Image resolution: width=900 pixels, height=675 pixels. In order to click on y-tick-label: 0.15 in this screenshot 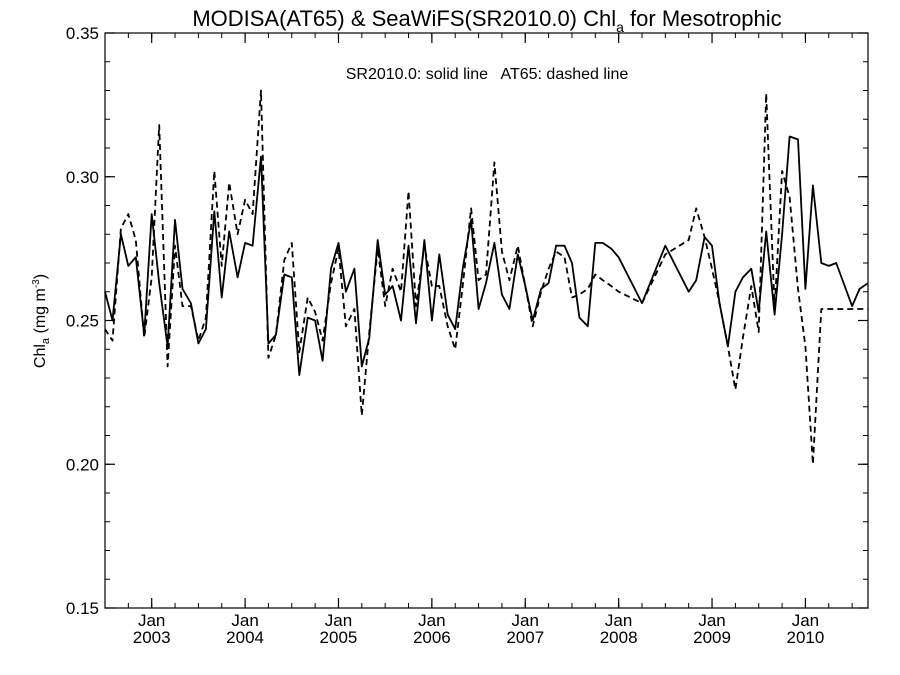, I will do `click(82, 608)`.